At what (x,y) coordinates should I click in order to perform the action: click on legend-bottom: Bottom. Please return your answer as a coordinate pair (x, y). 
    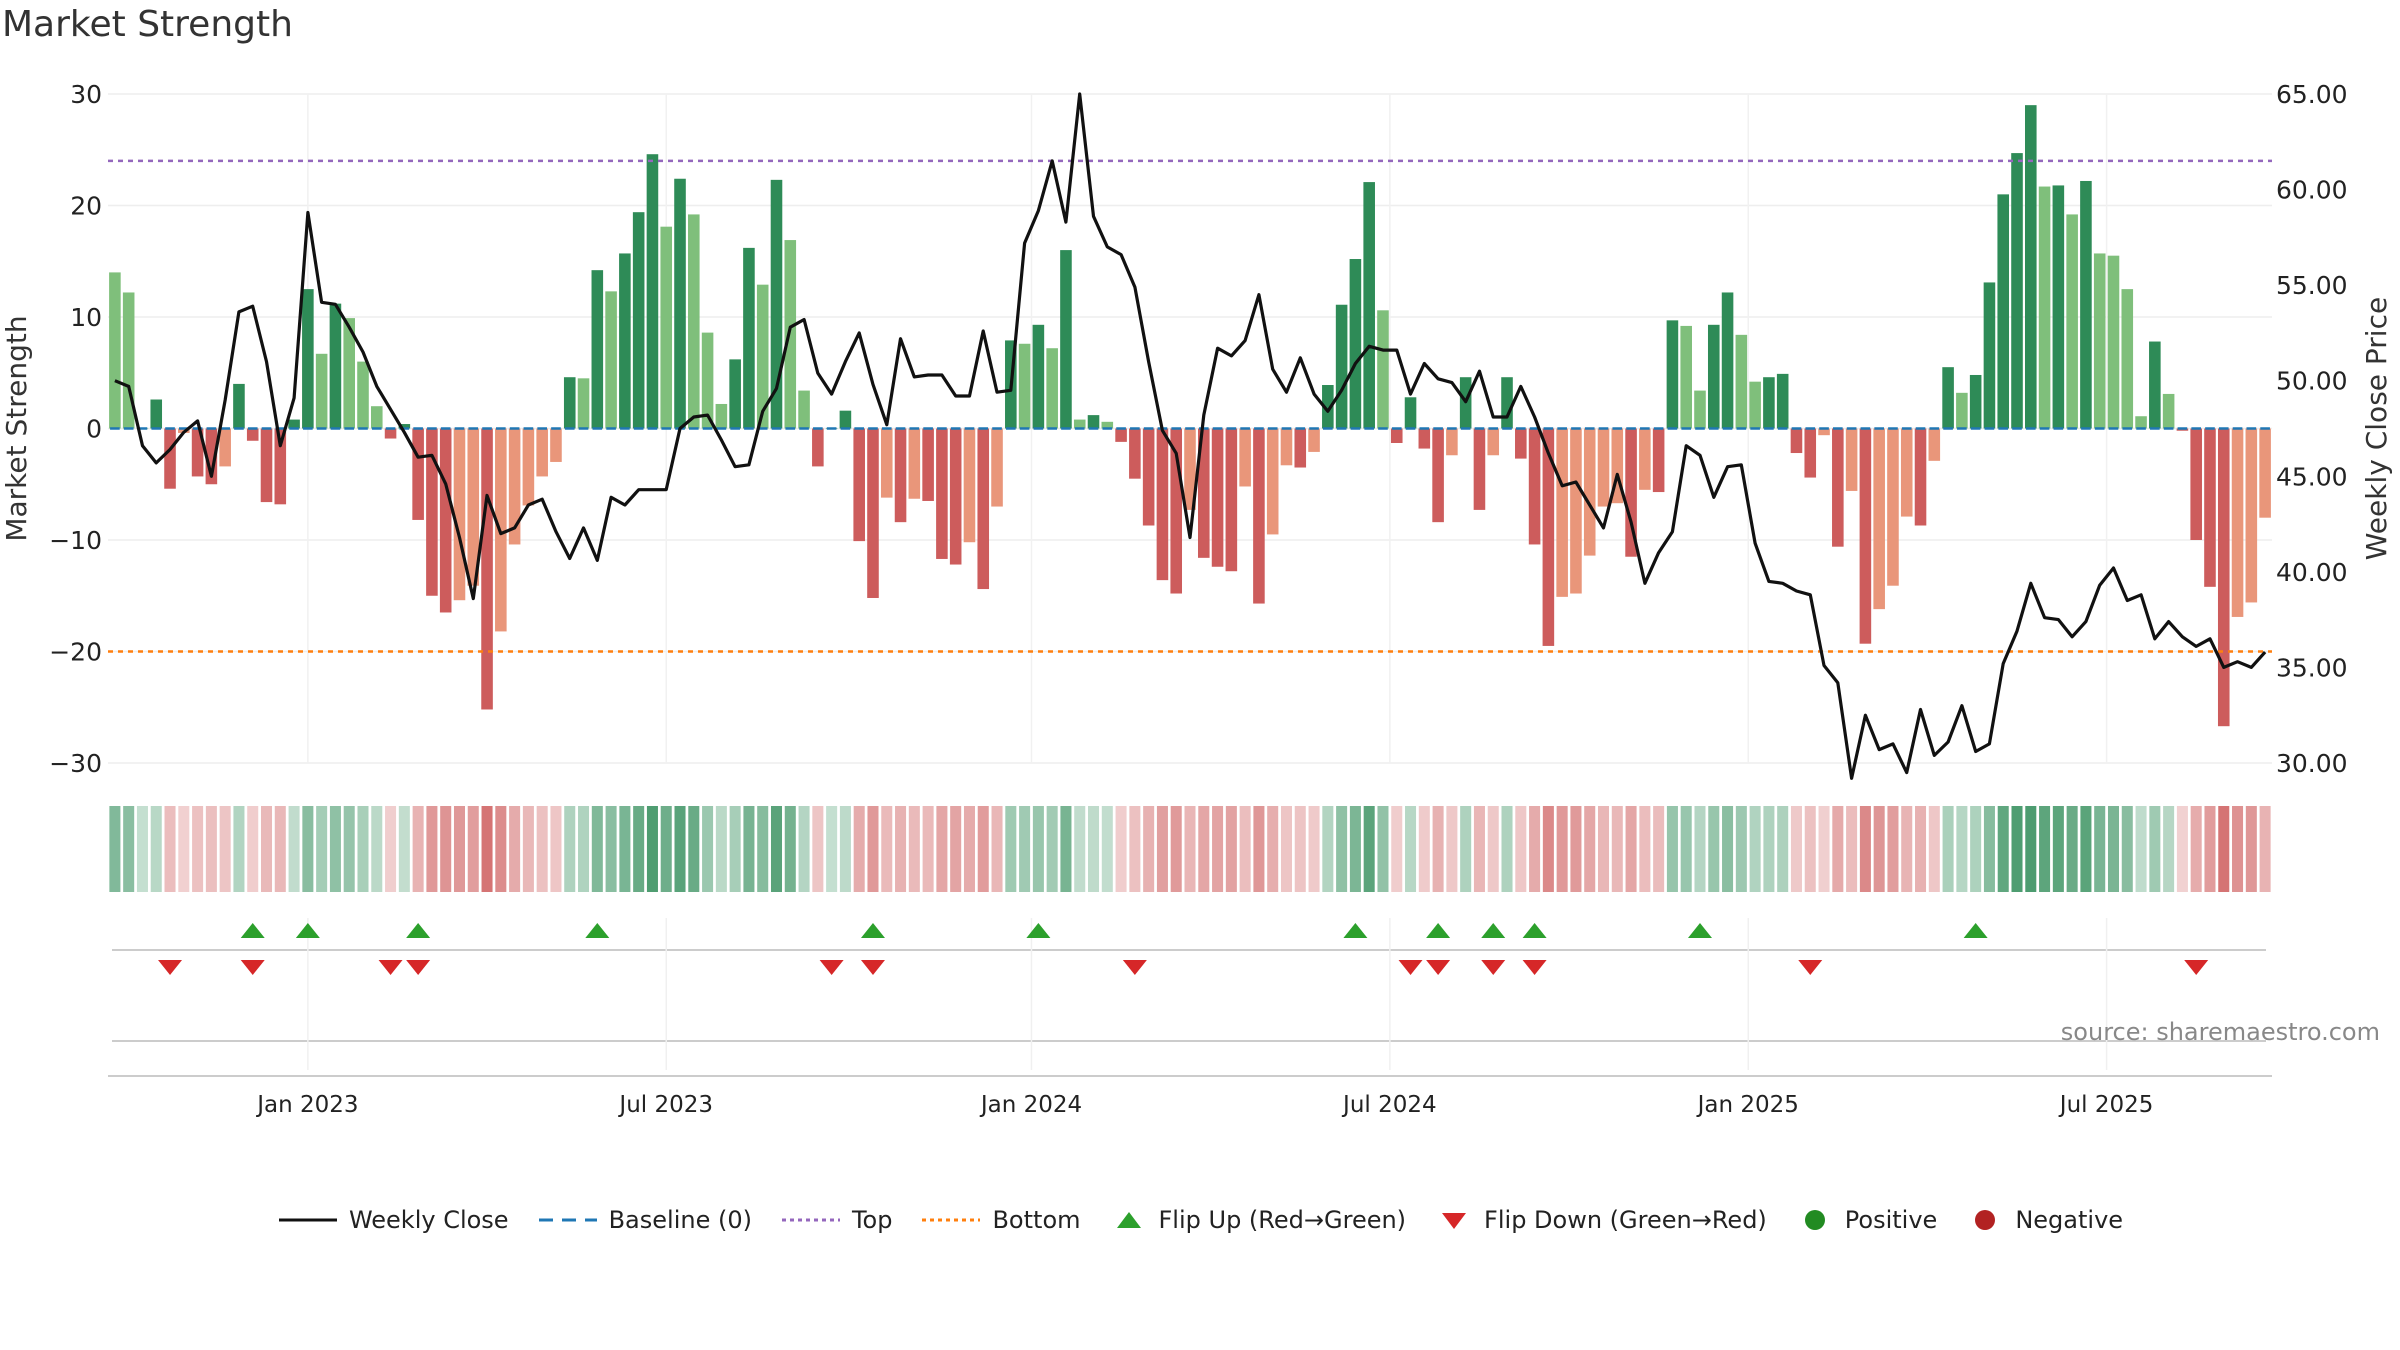
    Looking at the image, I should click on (1000, 1220).